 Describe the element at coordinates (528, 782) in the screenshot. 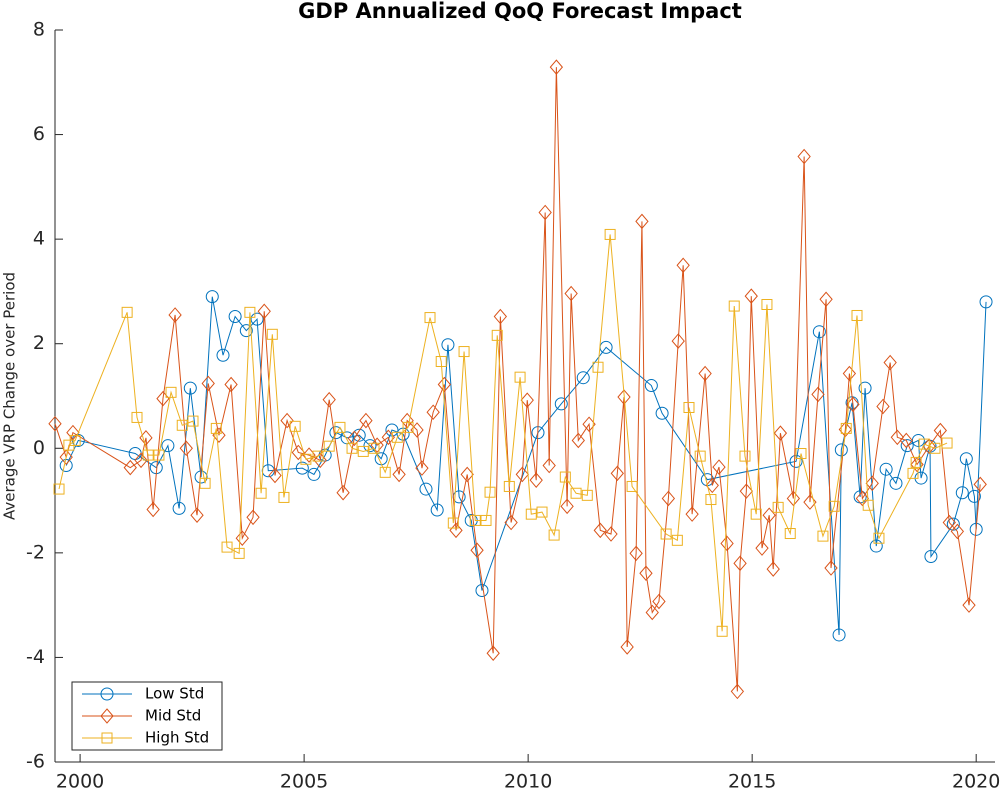

I see `x-tick-label: 2010` at that location.